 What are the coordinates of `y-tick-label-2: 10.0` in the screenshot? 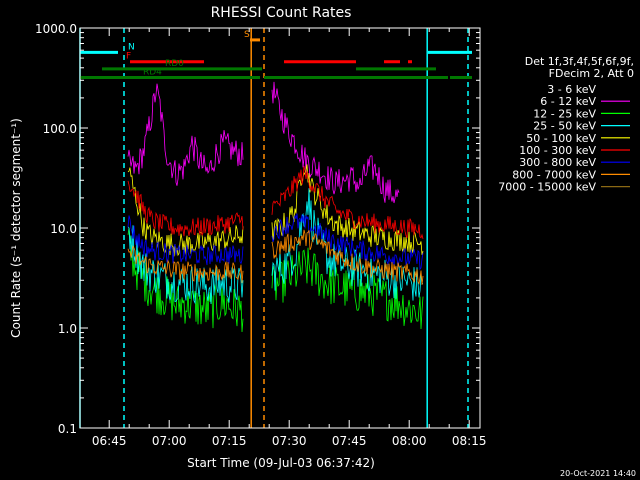 It's located at (63, 229).